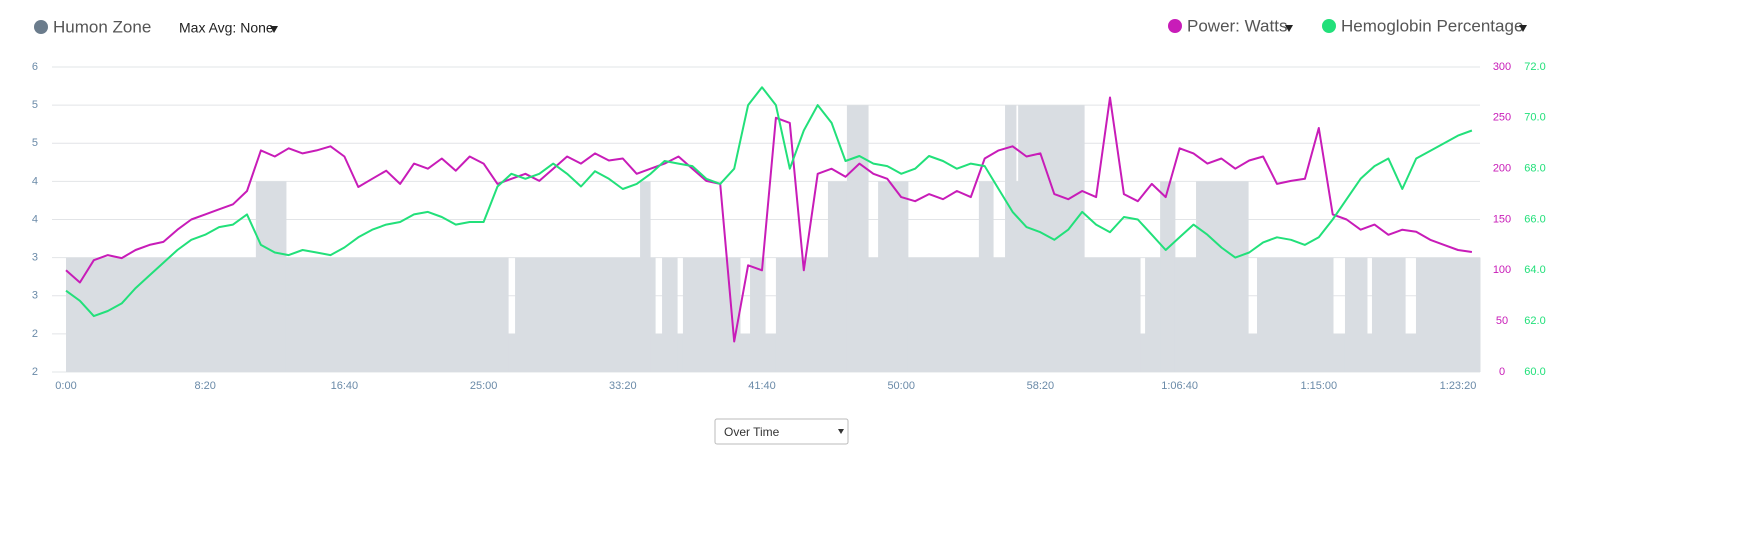 Image resolution: width=1741 pixels, height=544 pixels. What do you see at coordinates (1237, 25) in the screenshot?
I see `legend-label: Power: Watts` at bounding box center [1237, 25].